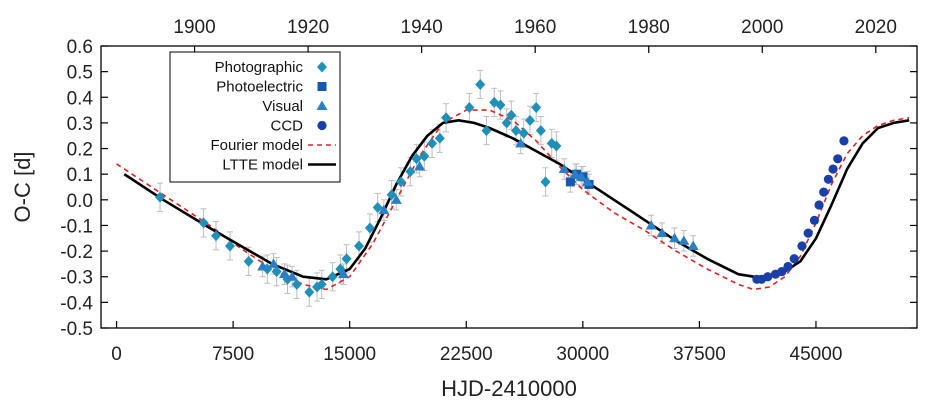 The width and height of the screenshot is (935, 412). What do you see at coordinates (80, 150) in the screenshot?
I see `y-tick-label: 0.2` at bounding box center [80, 150].